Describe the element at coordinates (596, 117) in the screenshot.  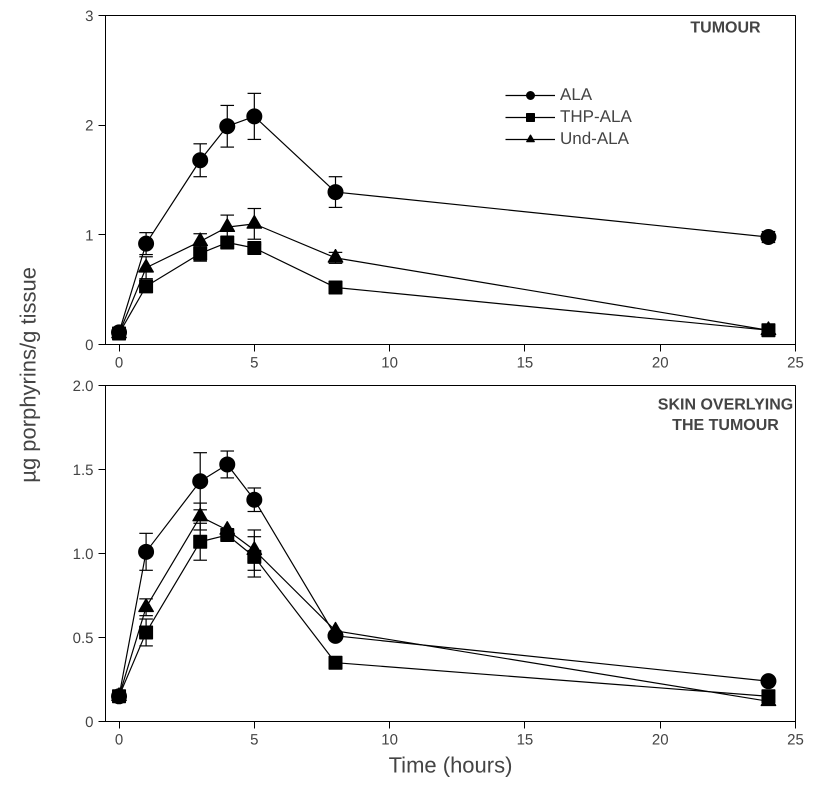
I see `legend-label: THP-ALA` at that location.